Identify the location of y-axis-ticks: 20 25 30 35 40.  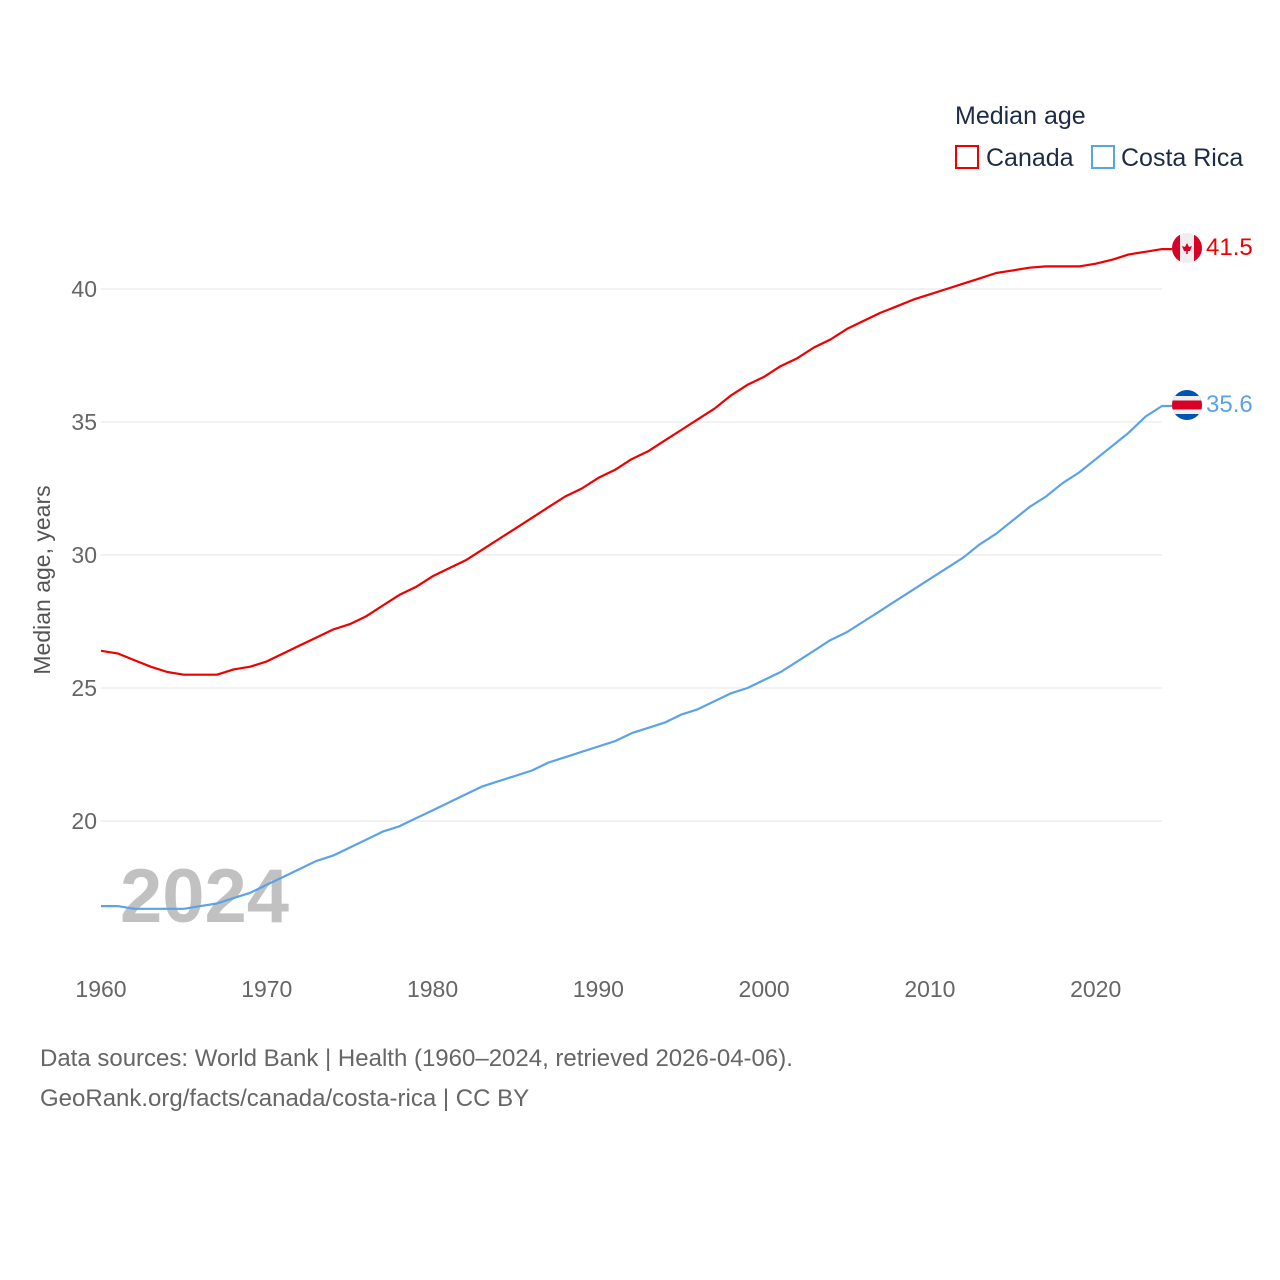
(84, 555).